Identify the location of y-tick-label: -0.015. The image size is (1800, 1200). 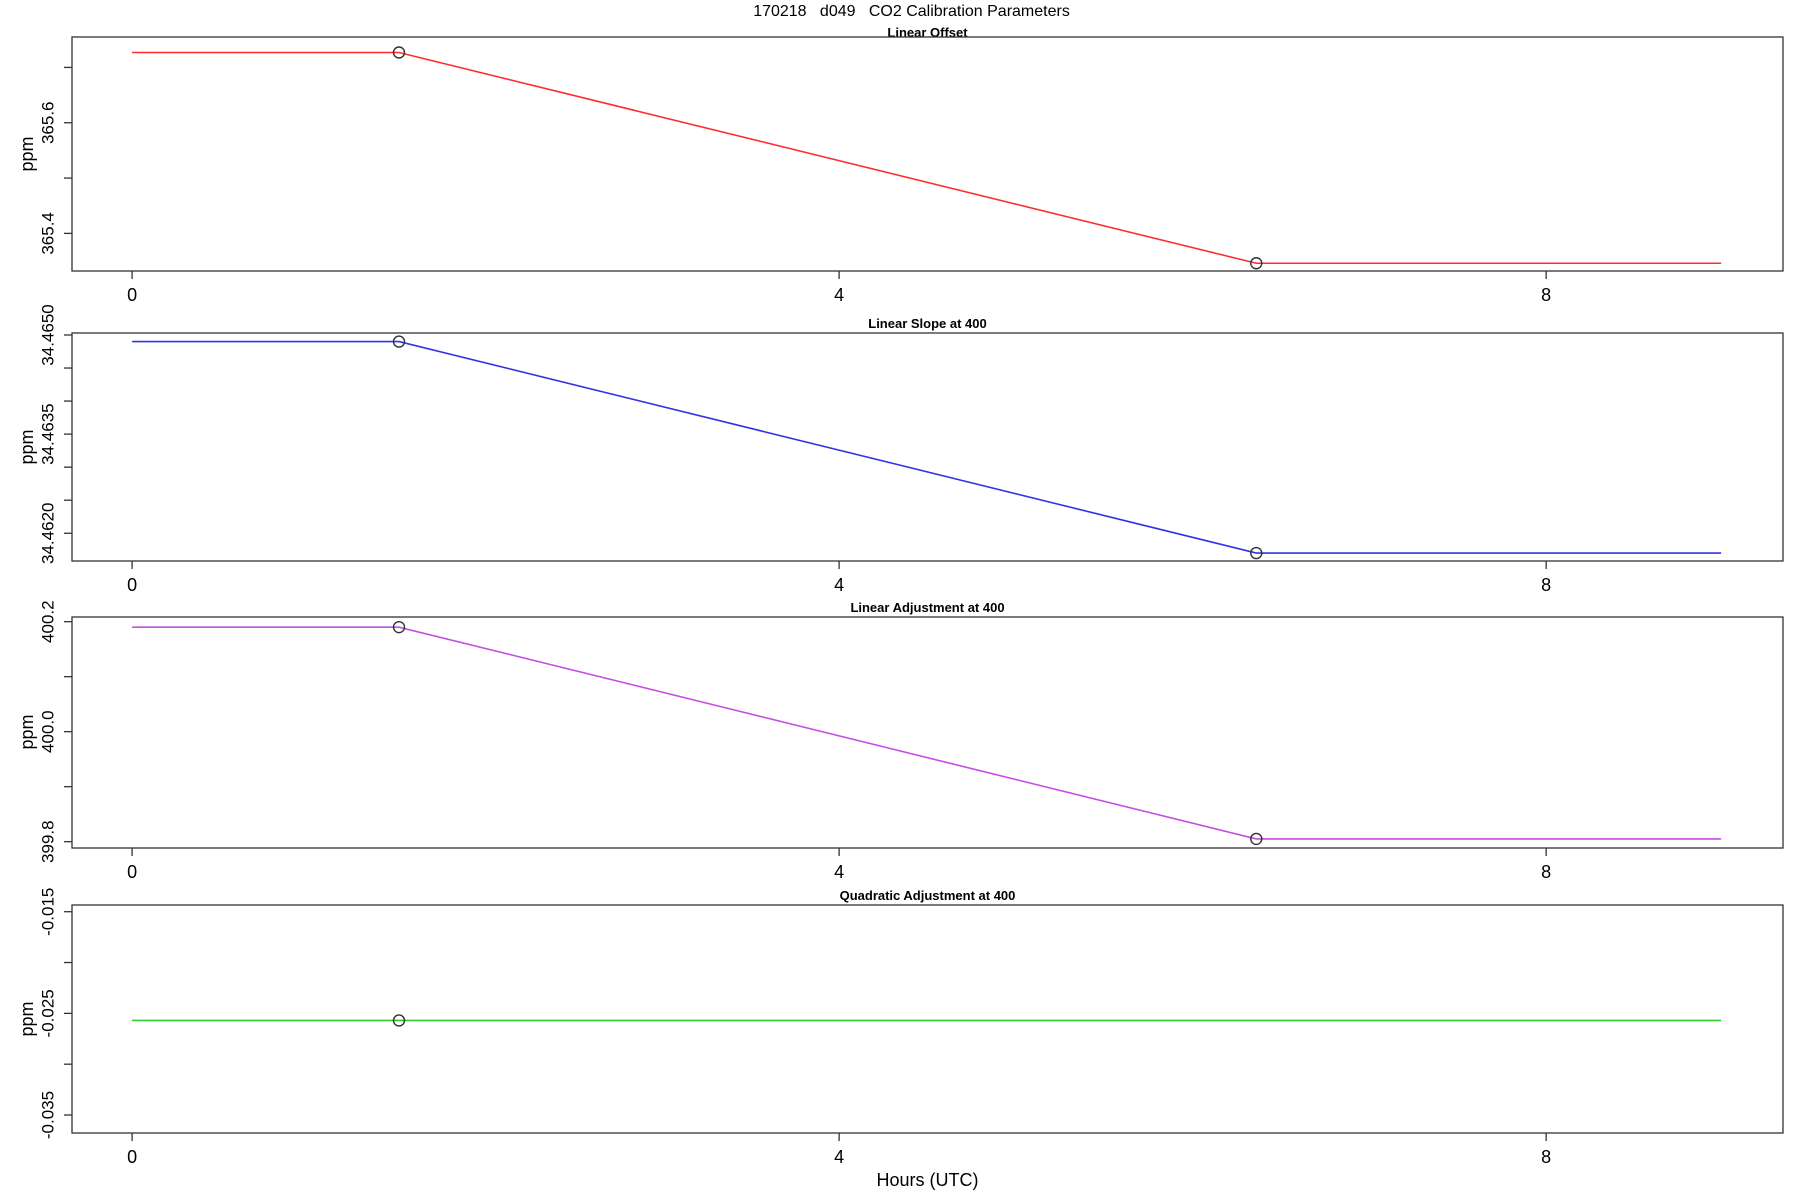
(48, 912).